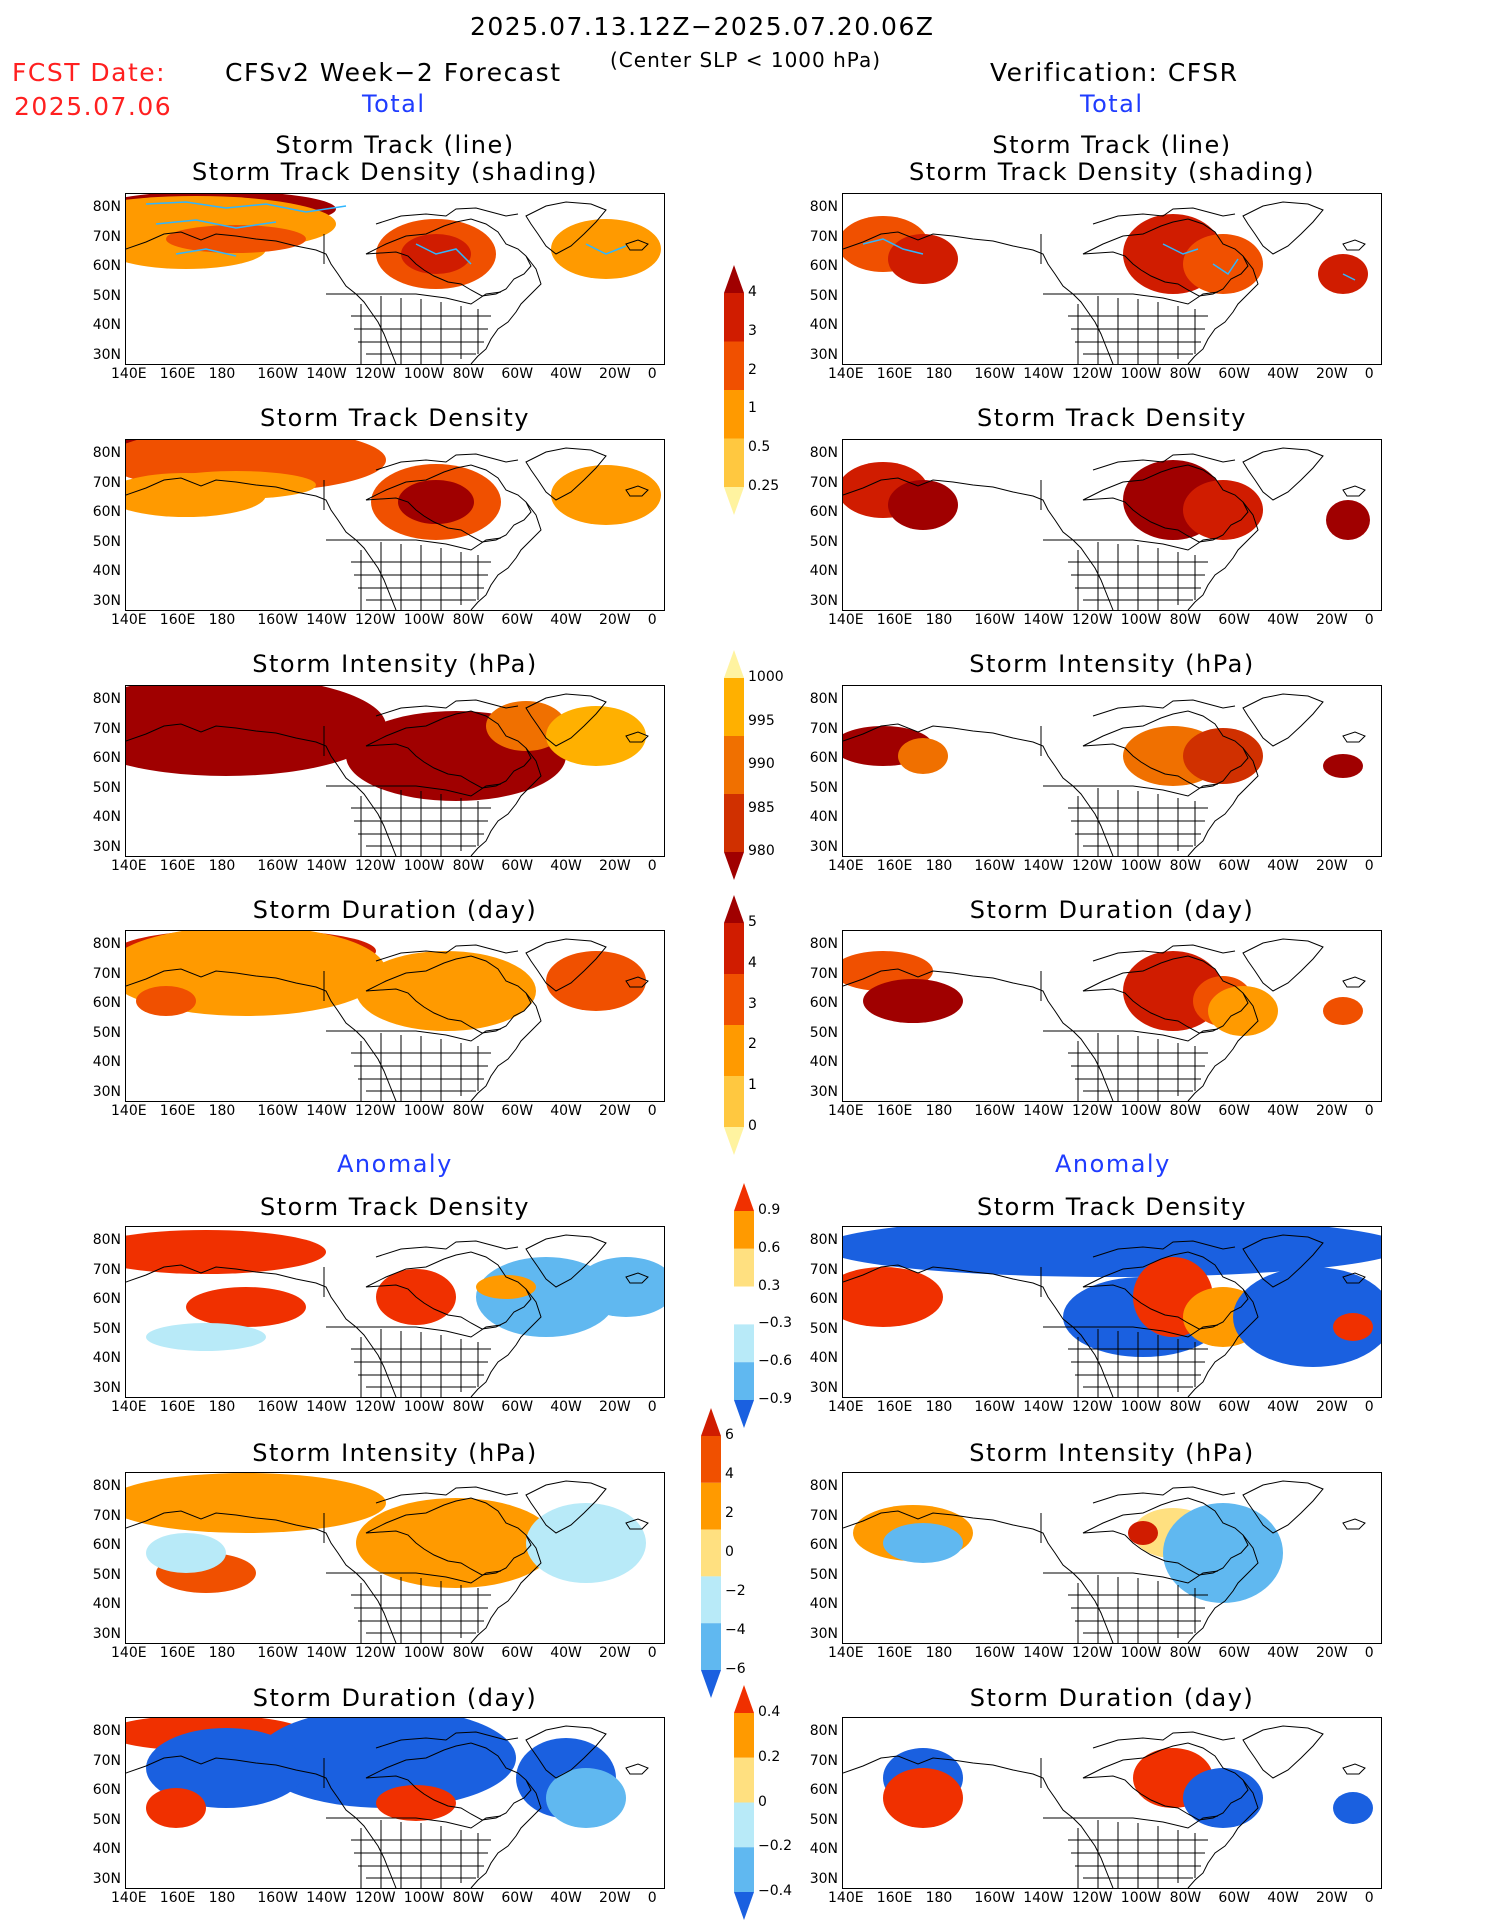 The height and width of the screenshot is (1925, 1487). What do you see at coordinates (823, 1819) in the screenshot?
I see `lat-label: 50N` at bounding box center [823, 1819].